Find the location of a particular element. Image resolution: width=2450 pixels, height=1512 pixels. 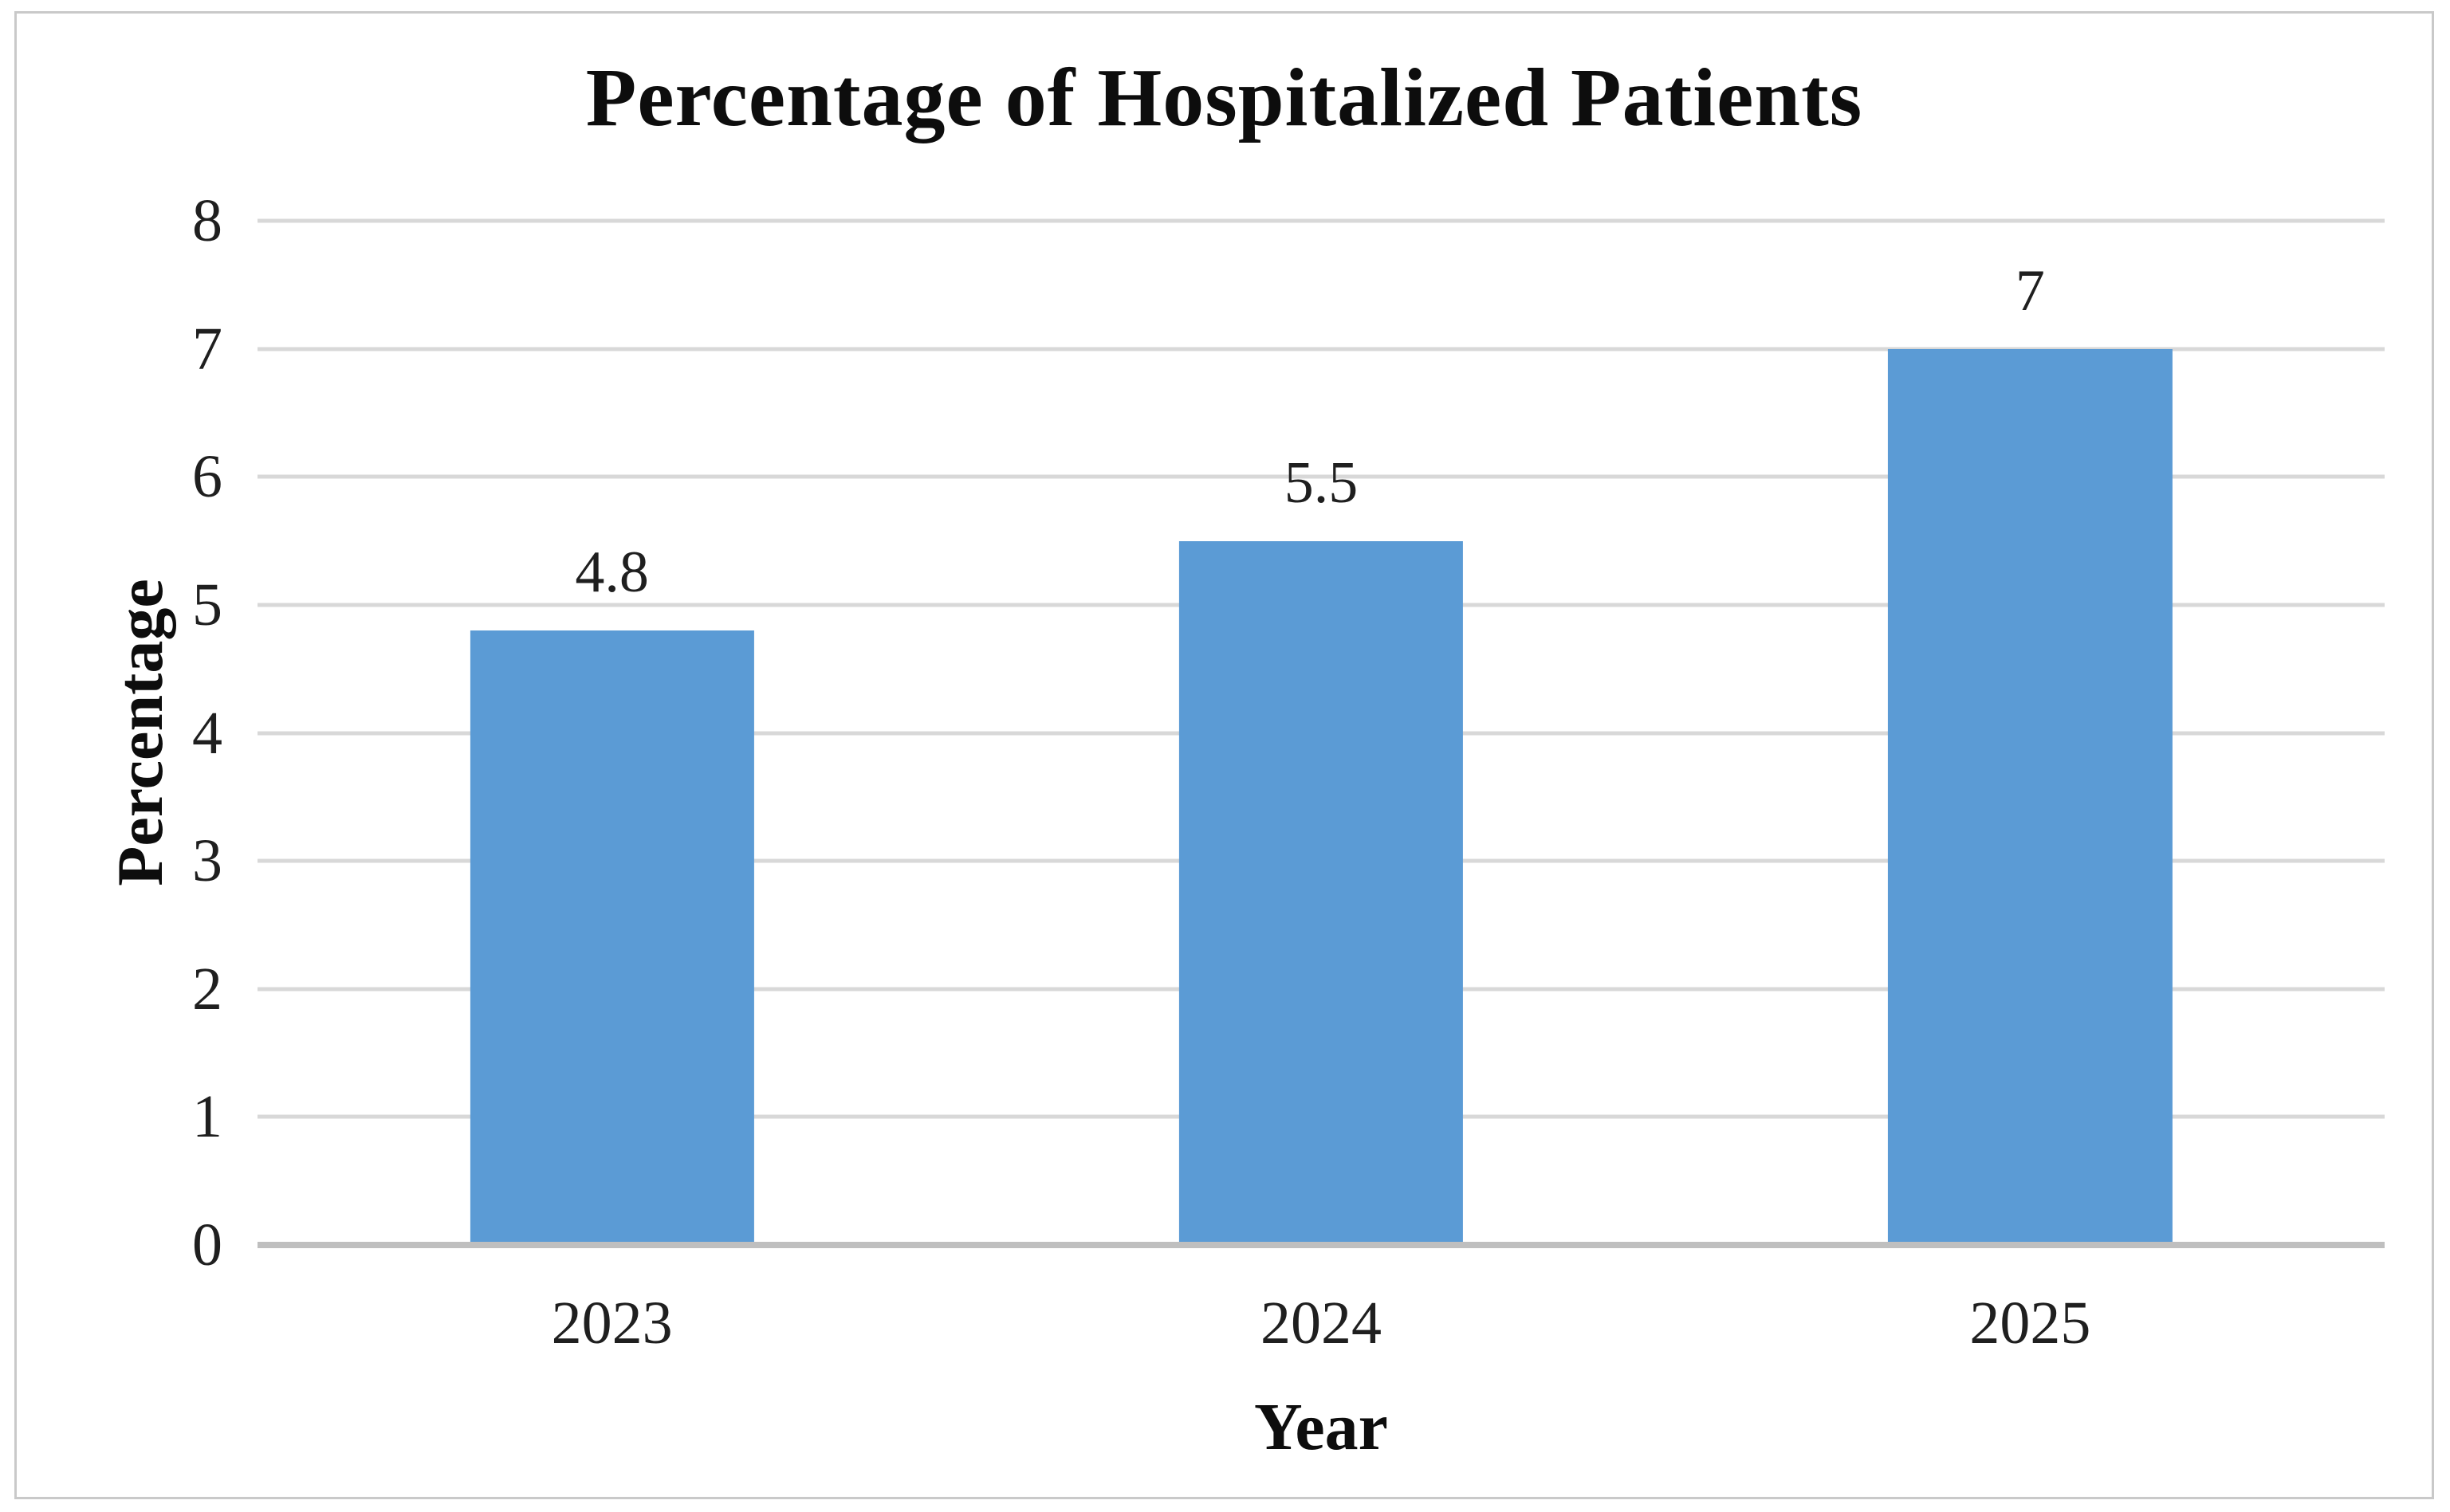

y-axis-ticks: 0 1 2 3 4 5 6 7 8 is located at coordinates (119, 732).